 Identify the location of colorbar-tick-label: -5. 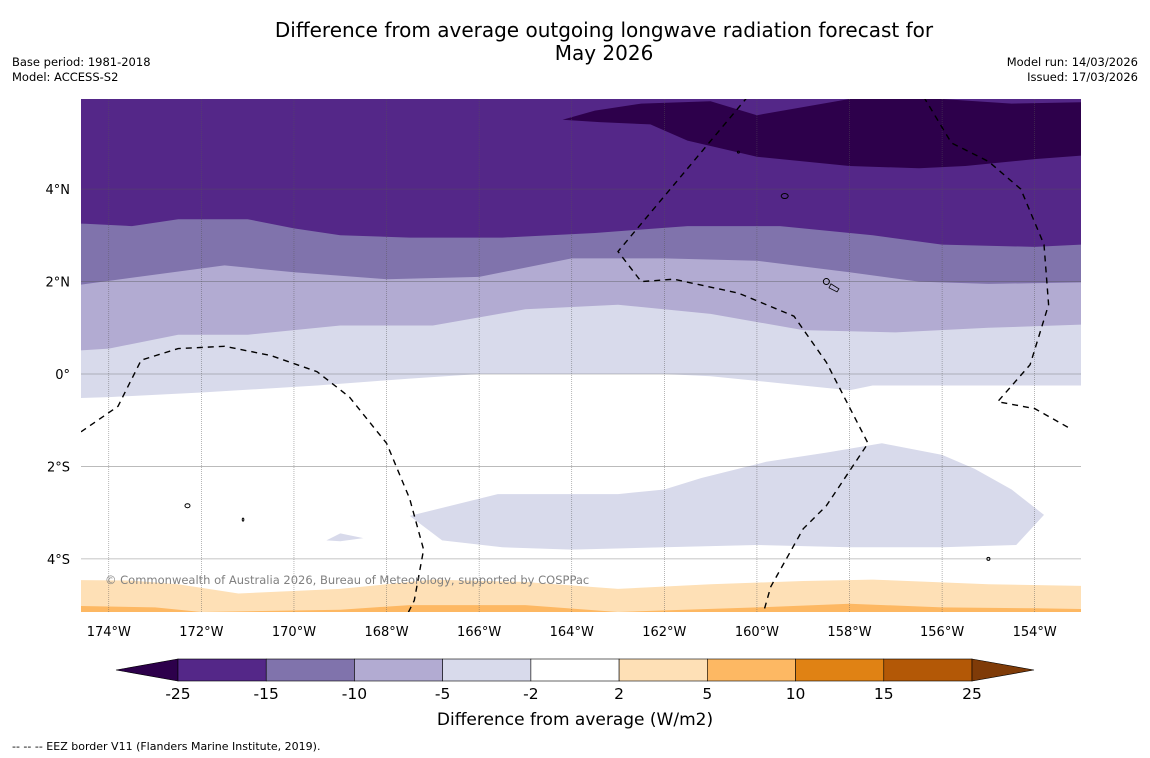
(442, 694).